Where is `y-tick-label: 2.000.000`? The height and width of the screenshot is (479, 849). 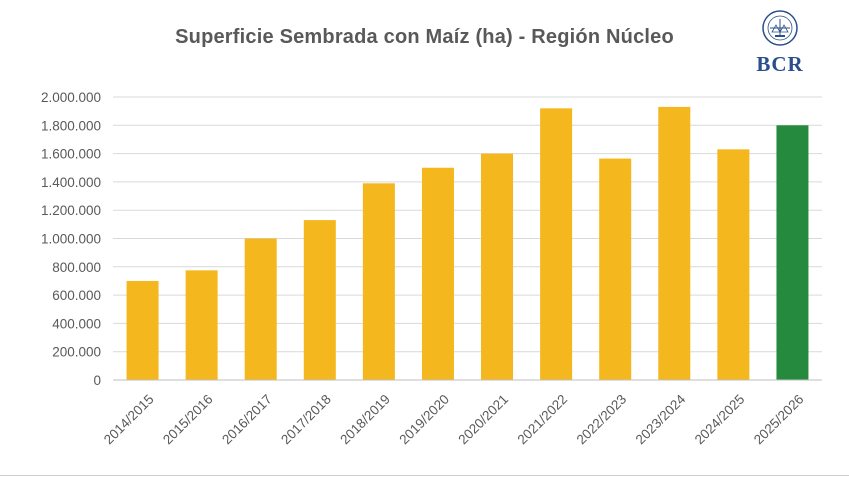 y-tick-label: 2.000.000 is located at coordinates (71, 97).